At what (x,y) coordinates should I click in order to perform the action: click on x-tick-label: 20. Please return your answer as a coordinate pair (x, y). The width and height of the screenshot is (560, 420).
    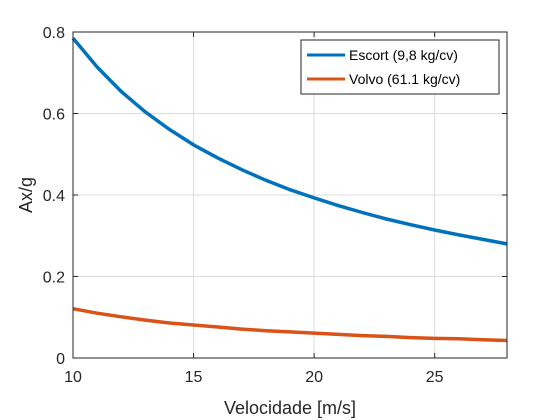
    Looking at the image, I should click on (314, 377).